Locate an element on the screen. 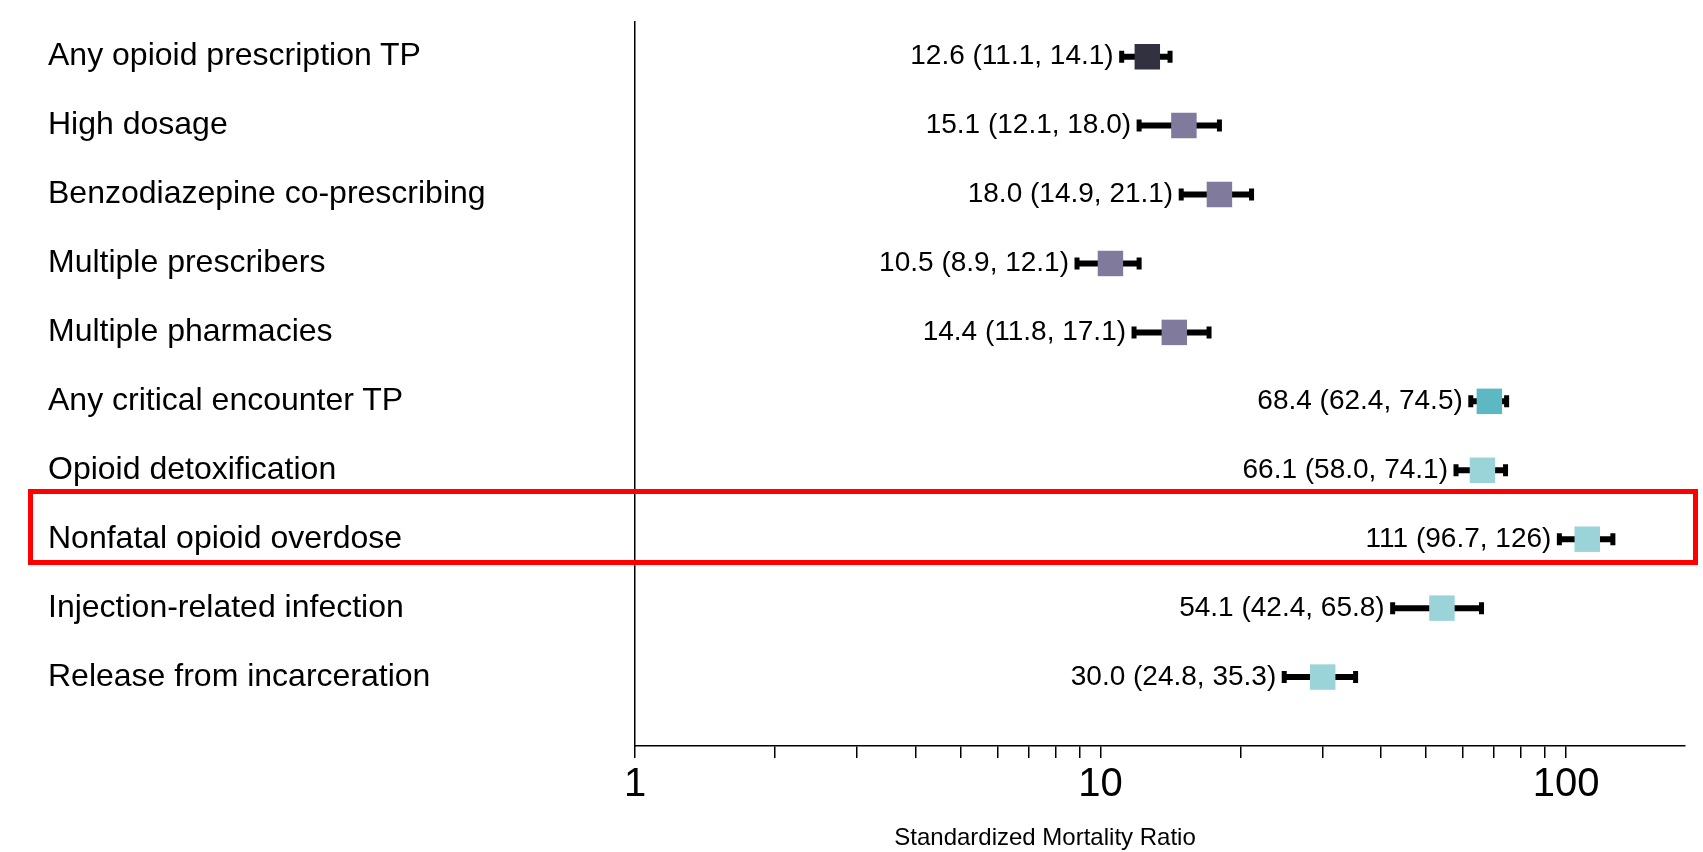 This screenshot has width=1703, height=852. y-tick-label: Nonfatal opioid overdose is located at coordinates (225, 537).